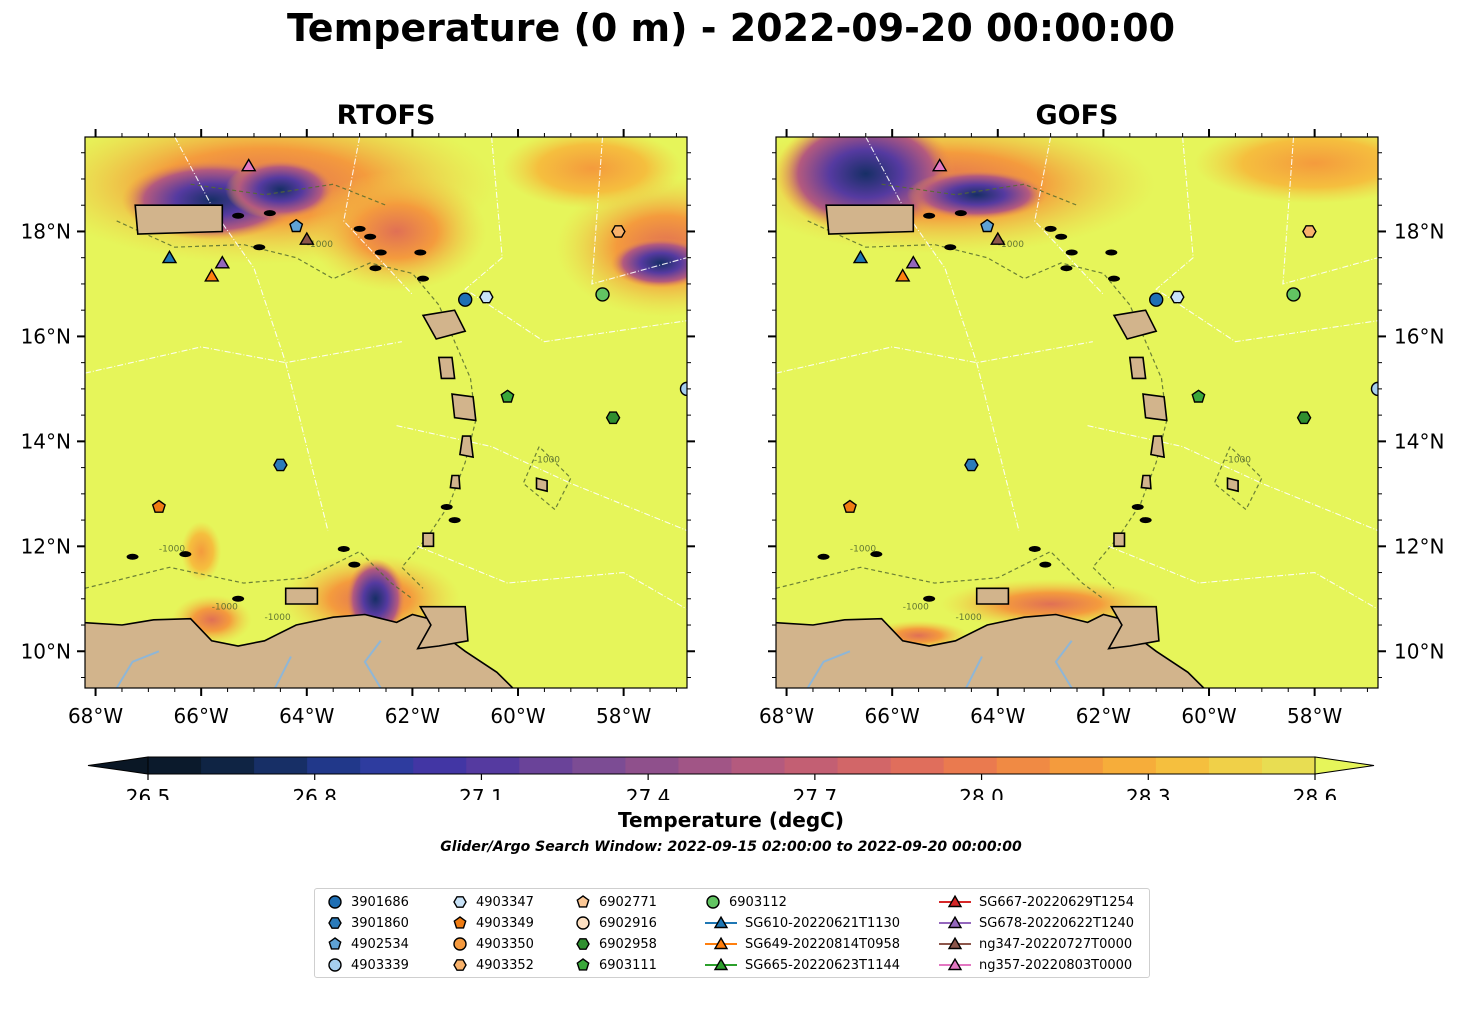  What do you see at coordinates (367, 965) in the screenshot?
I see `legend-item-4903339: 4903339` at bounding box center [367, 965].